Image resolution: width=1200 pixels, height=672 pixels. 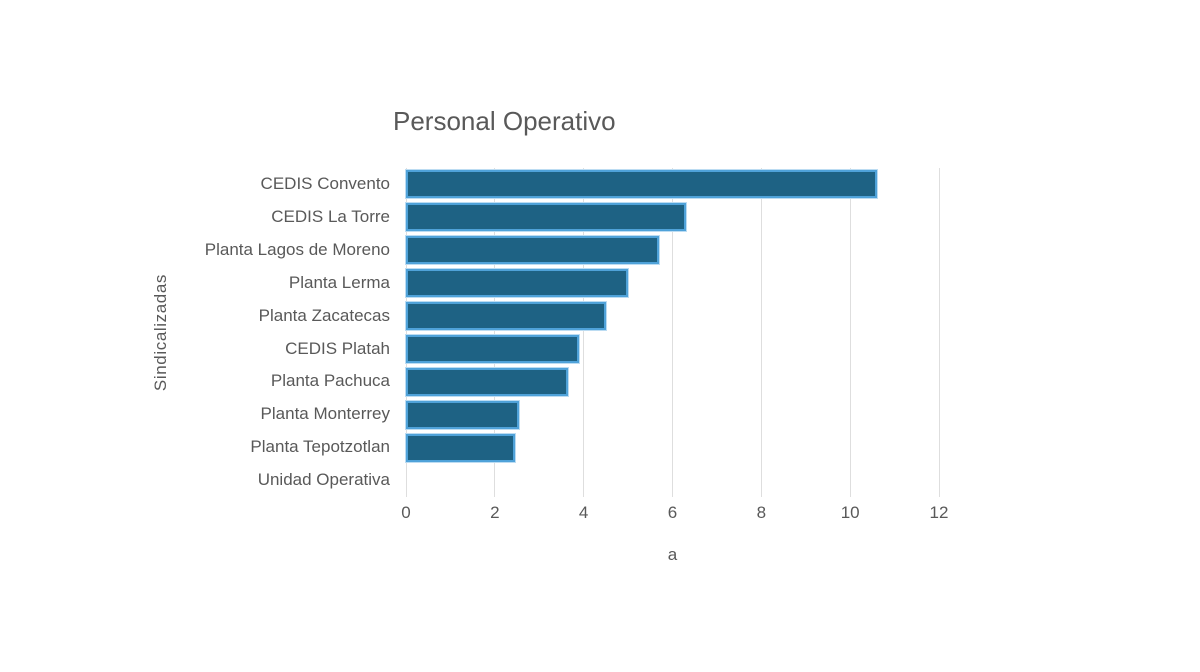 What do you see at coordinates (533, 250) in the screenshot?
I see `bar-planta-lagos-de-moreno` at bounding box center [533, 250].